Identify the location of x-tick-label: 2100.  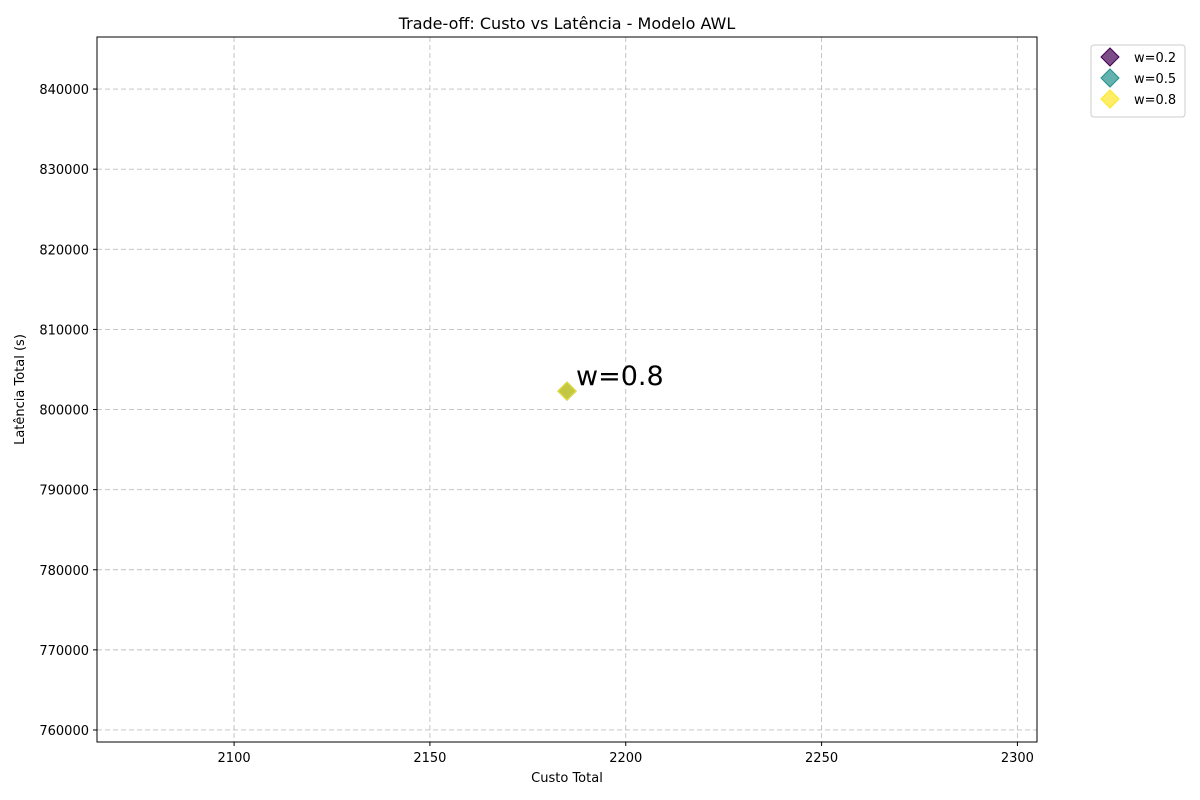
(234, 758).